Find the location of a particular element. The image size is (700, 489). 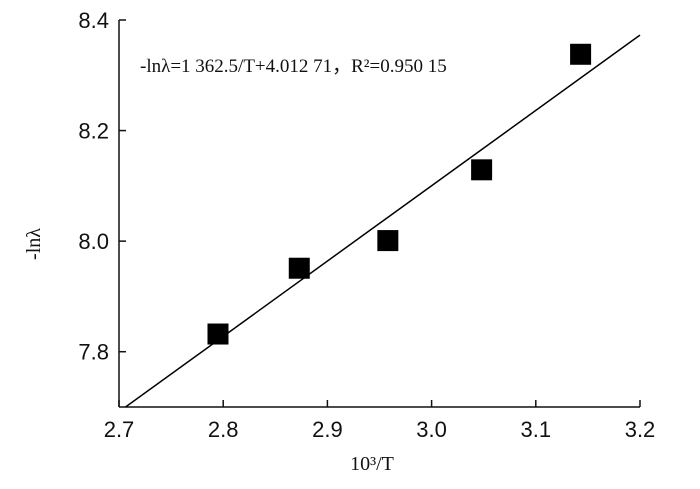

x-tick-label: 3.1 is located at coordinates (536, 429).